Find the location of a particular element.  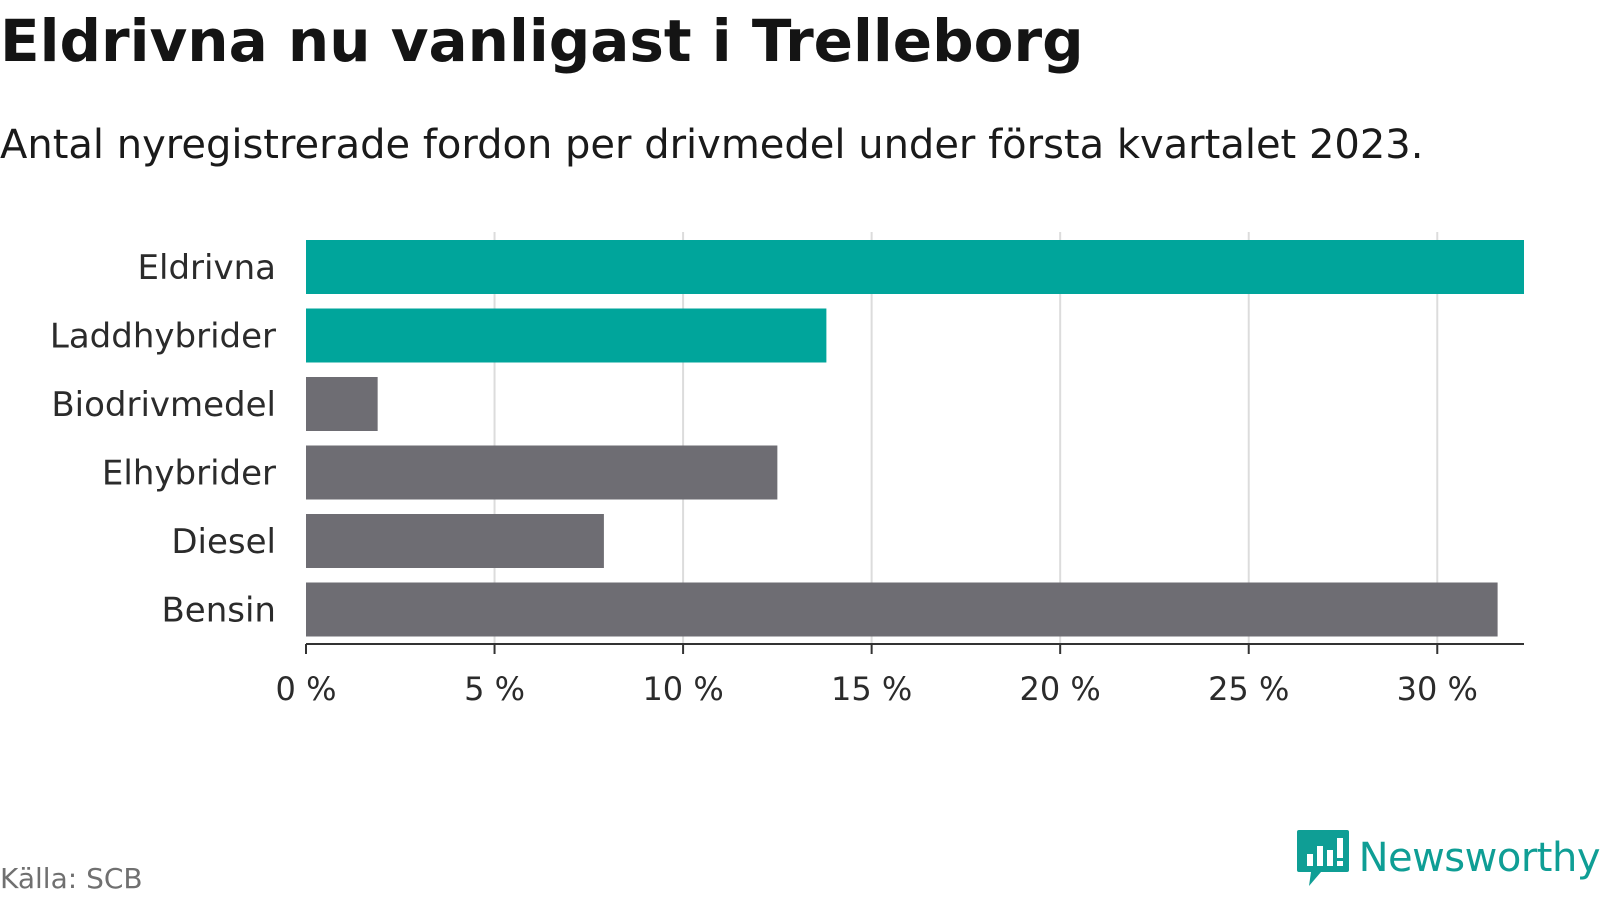

bar-laddhybrider is located at coordinates (566, 335).